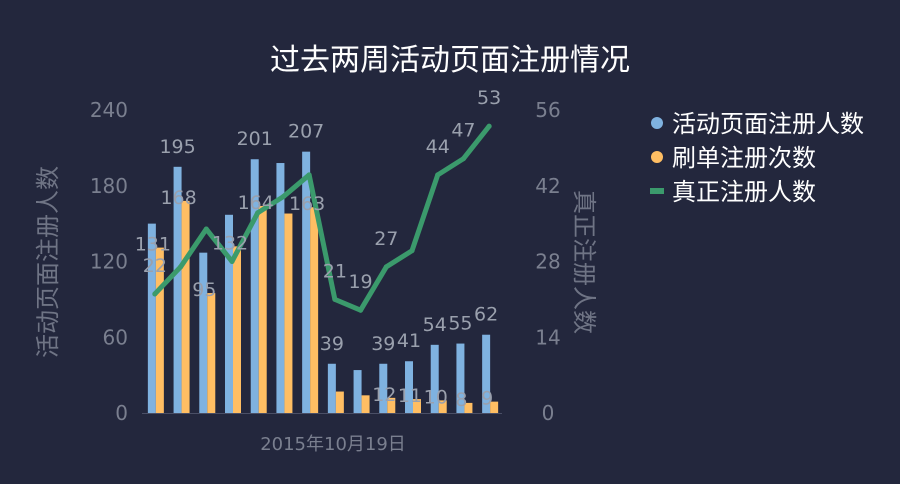 The height and width of the screenshot is (484, 900). I want to click on data-label-fake: 163, so click(307, 204).